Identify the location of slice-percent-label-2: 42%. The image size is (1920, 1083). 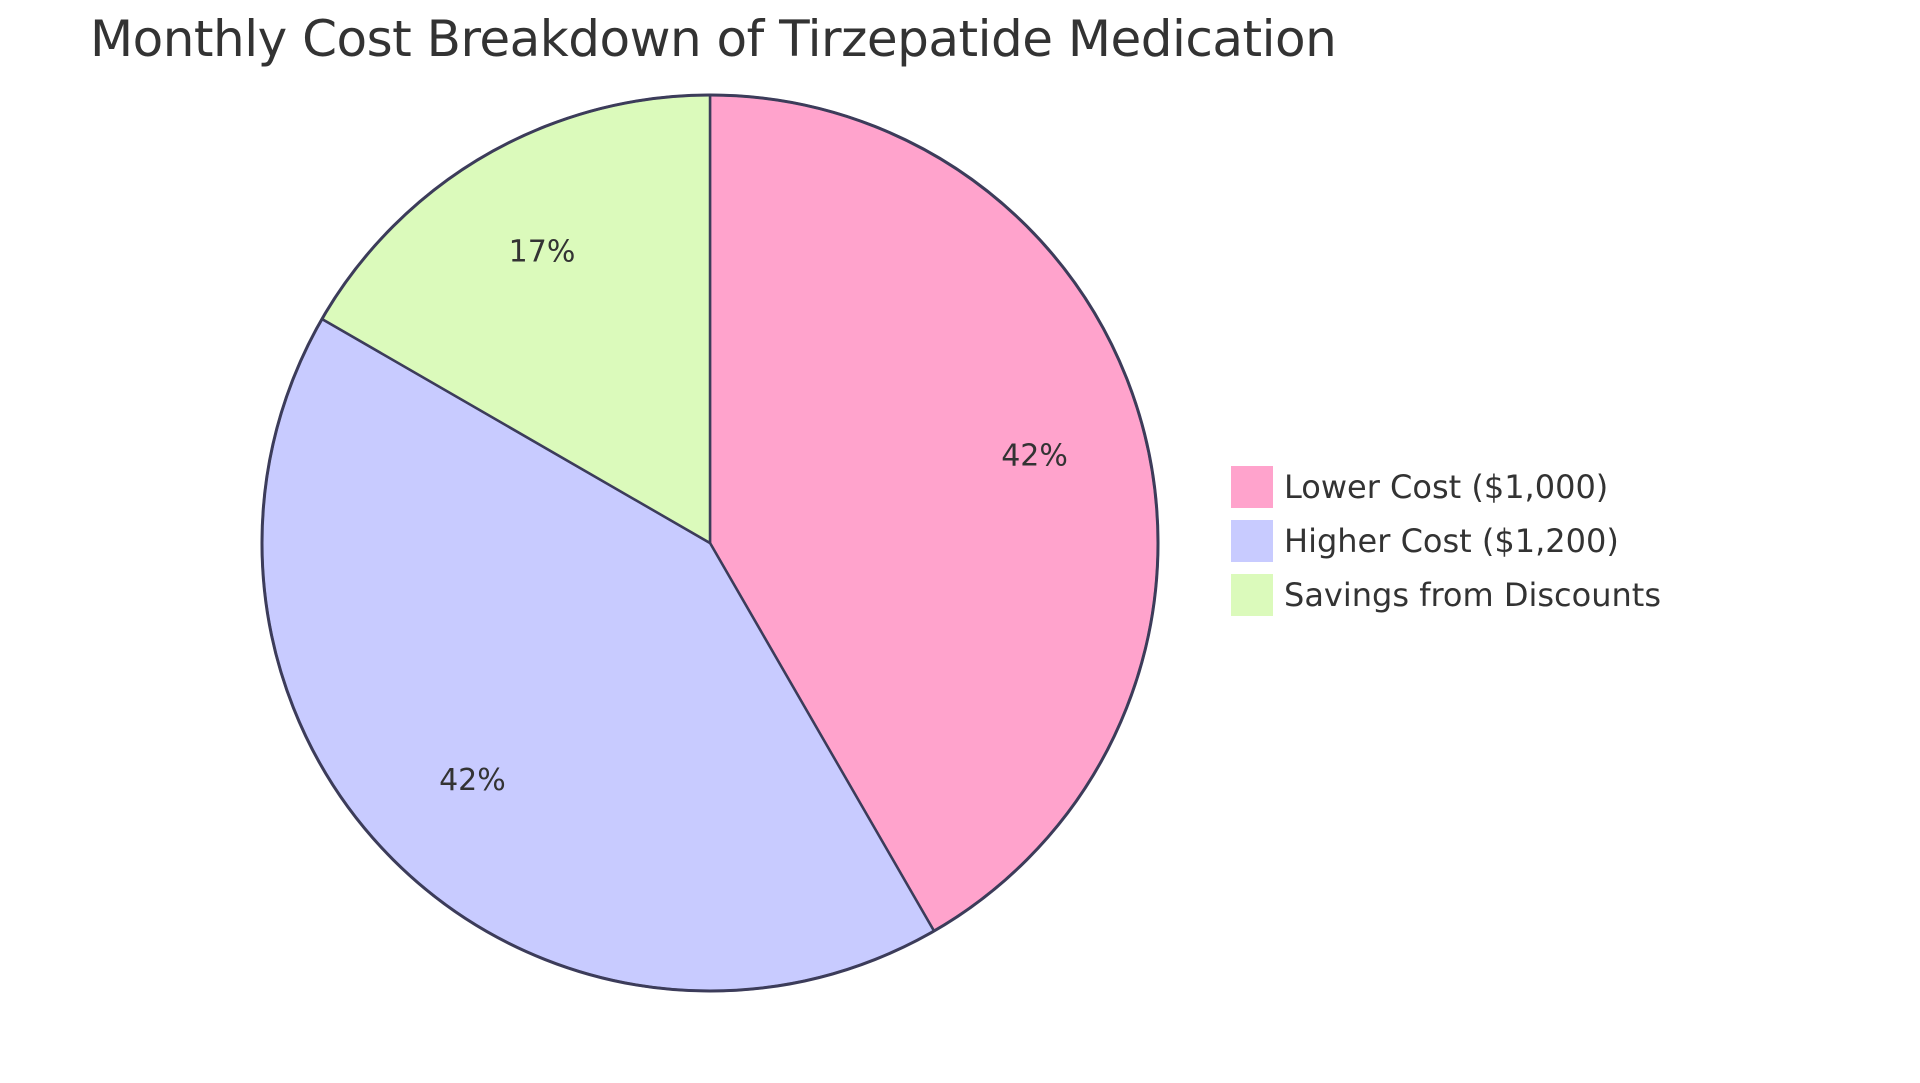
(472, 780).